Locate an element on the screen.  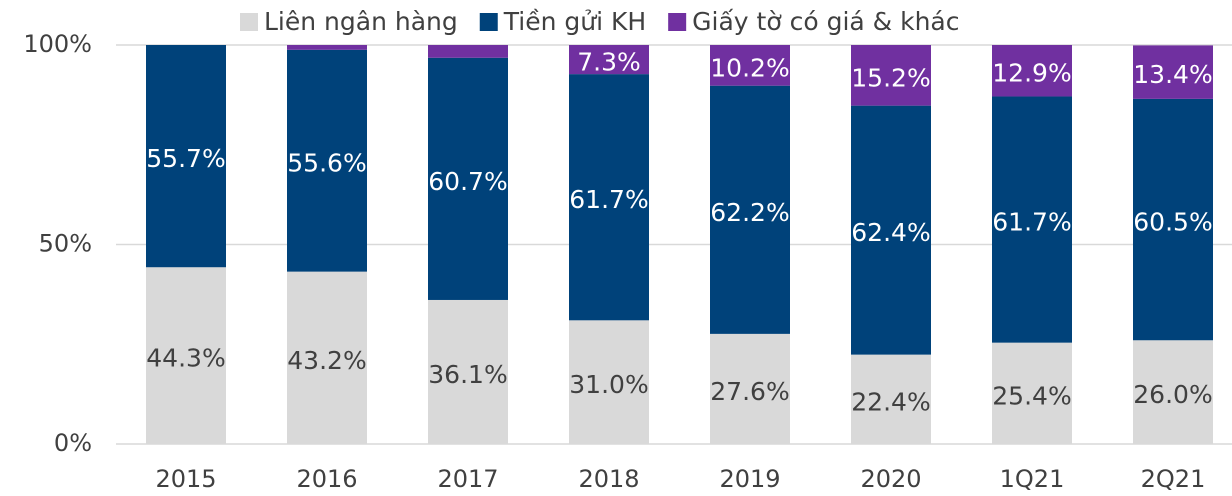
x-tick-label: 1Q21 is located at coordinates (1032, 479).